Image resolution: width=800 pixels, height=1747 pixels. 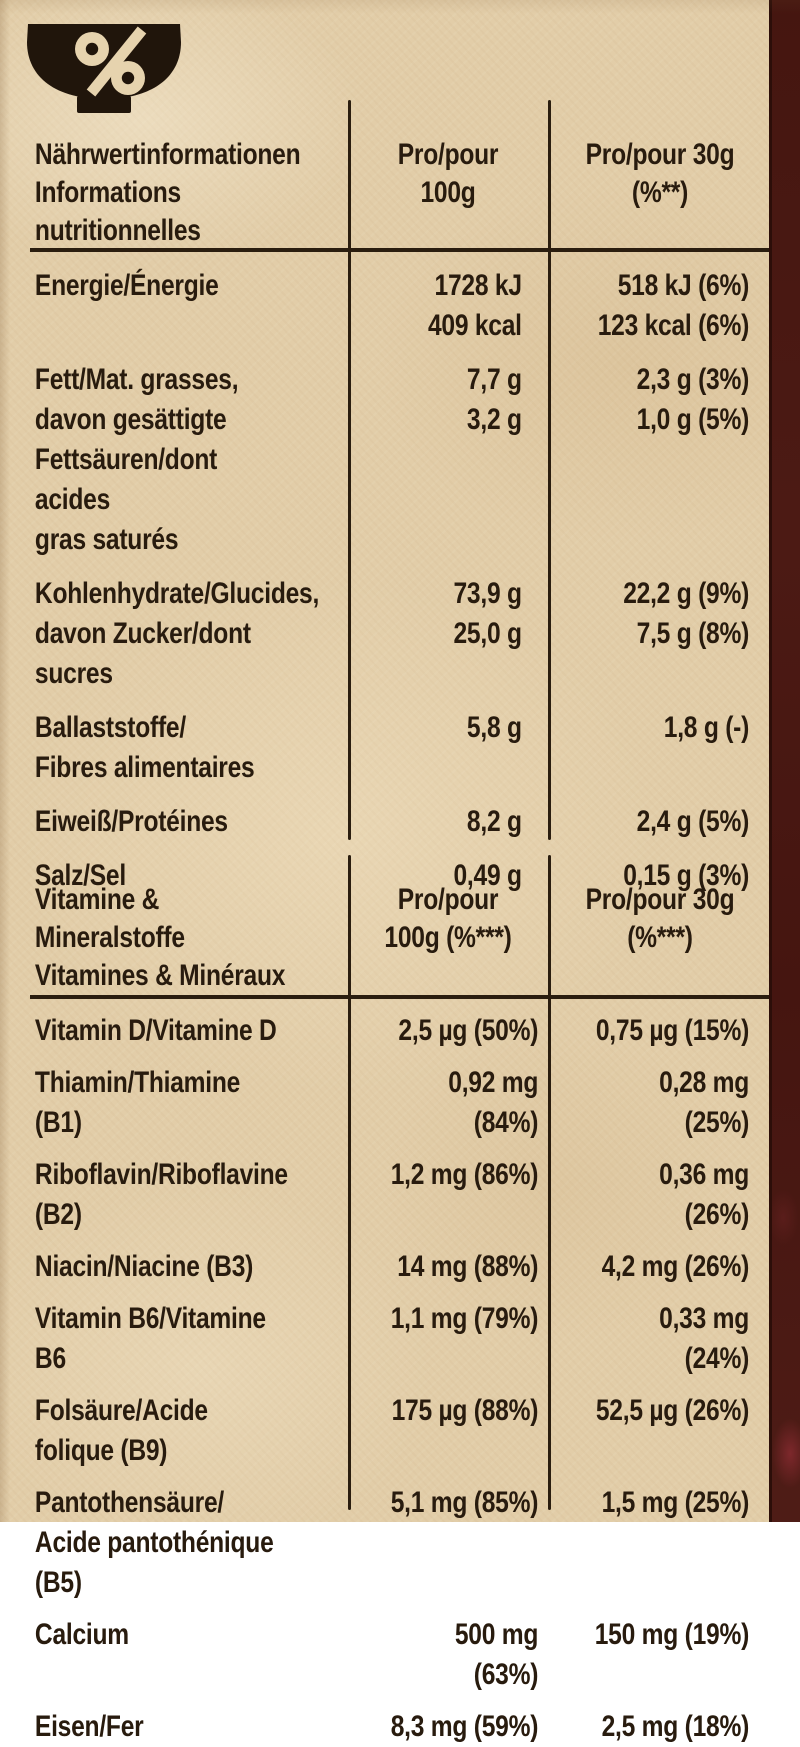 What do you see at coordinates (144, 747) in the screenshot?
I see `row-label: Ballaststoffe/ Fibres alimentaires` at bounding box center [144, 747].